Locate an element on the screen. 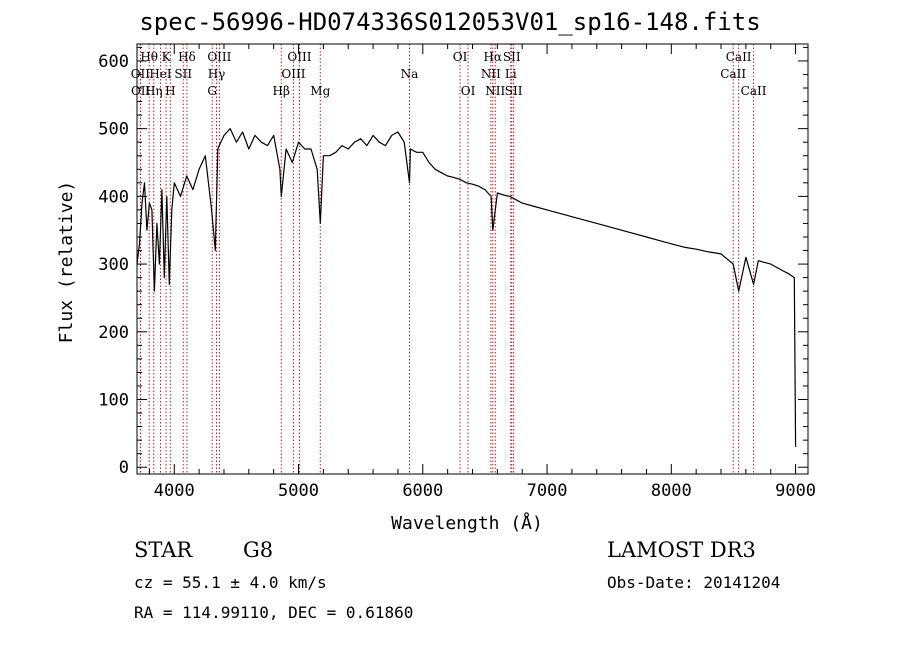 The width and height of the screenshot is (900, 649). line-marker-label: Na is located at coordinates (410, 74).